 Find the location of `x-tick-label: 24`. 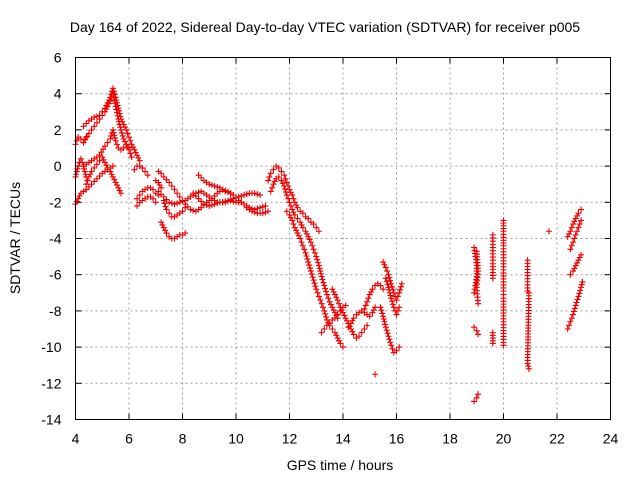

x-tick-label: 24 is located at coordinates (611, 439).